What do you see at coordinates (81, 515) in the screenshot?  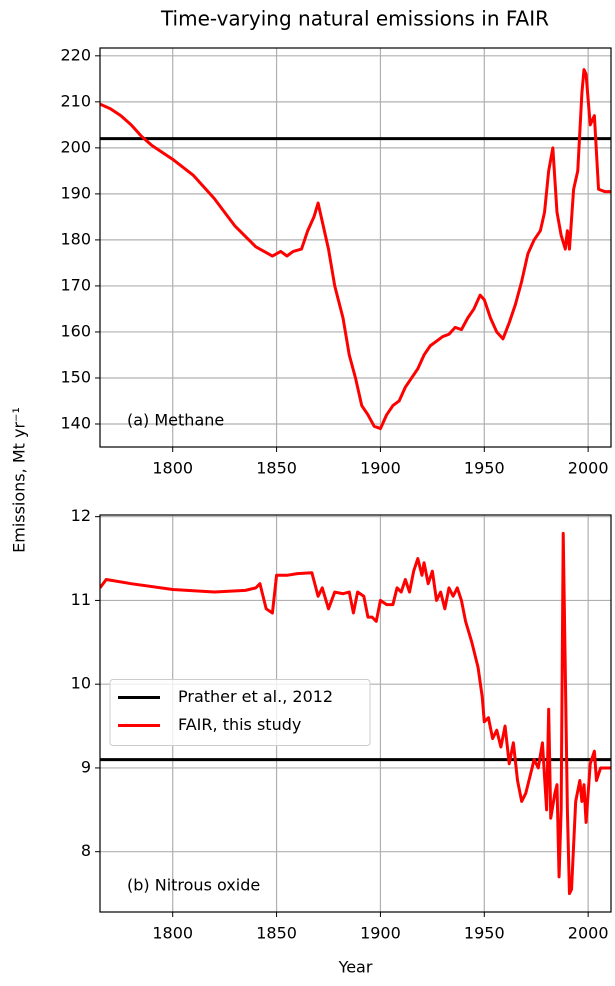 I see `y-tick-label: 12` at bounding box center [81, 515].